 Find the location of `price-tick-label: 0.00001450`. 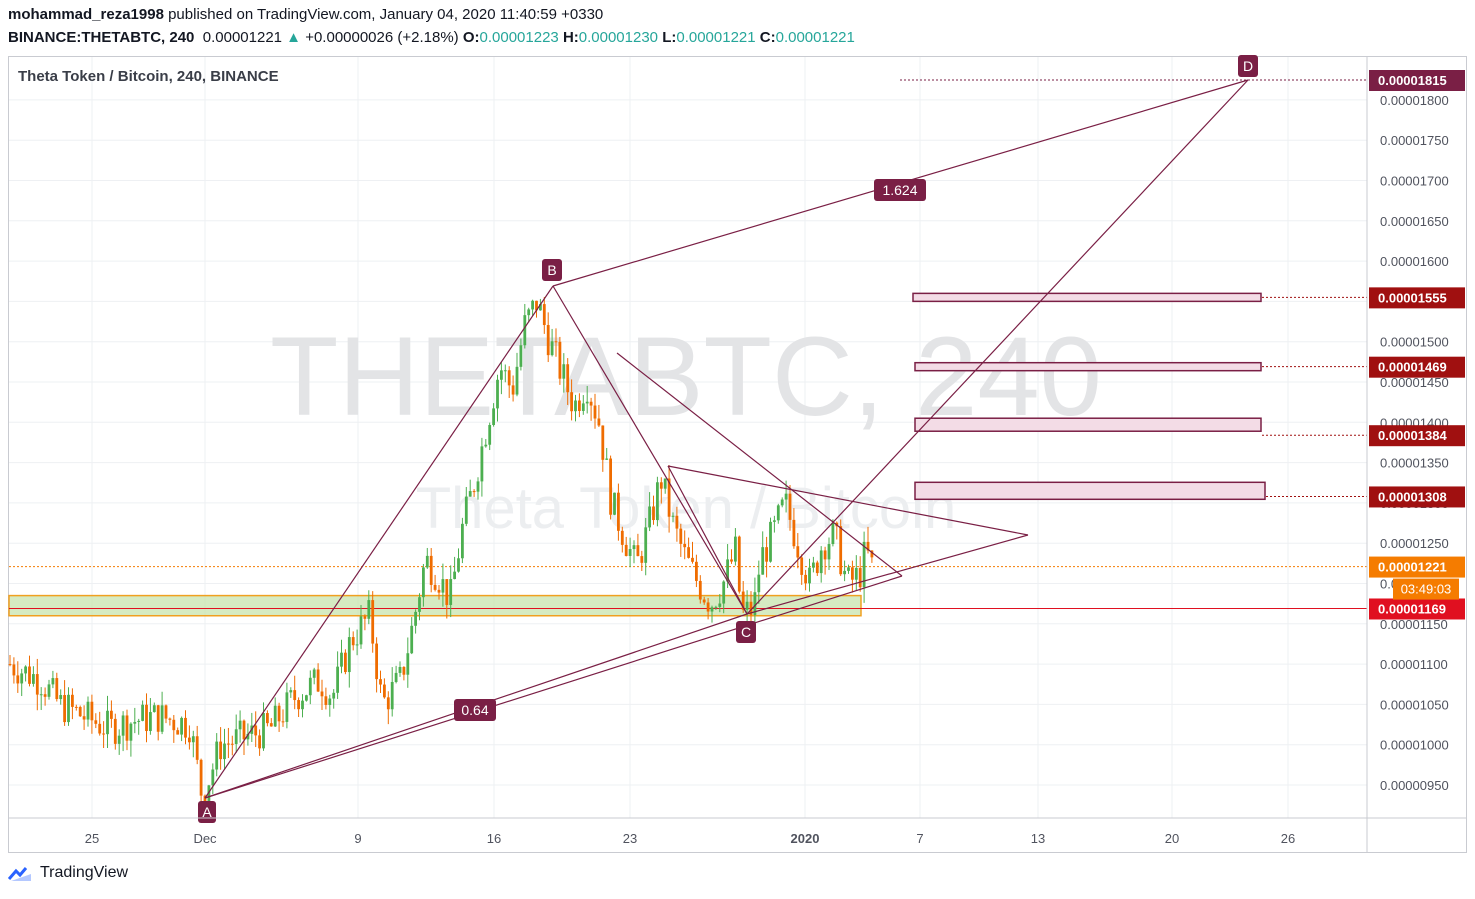

price-tick-label: 0.00001450 is located at coordinates (1414, 382).